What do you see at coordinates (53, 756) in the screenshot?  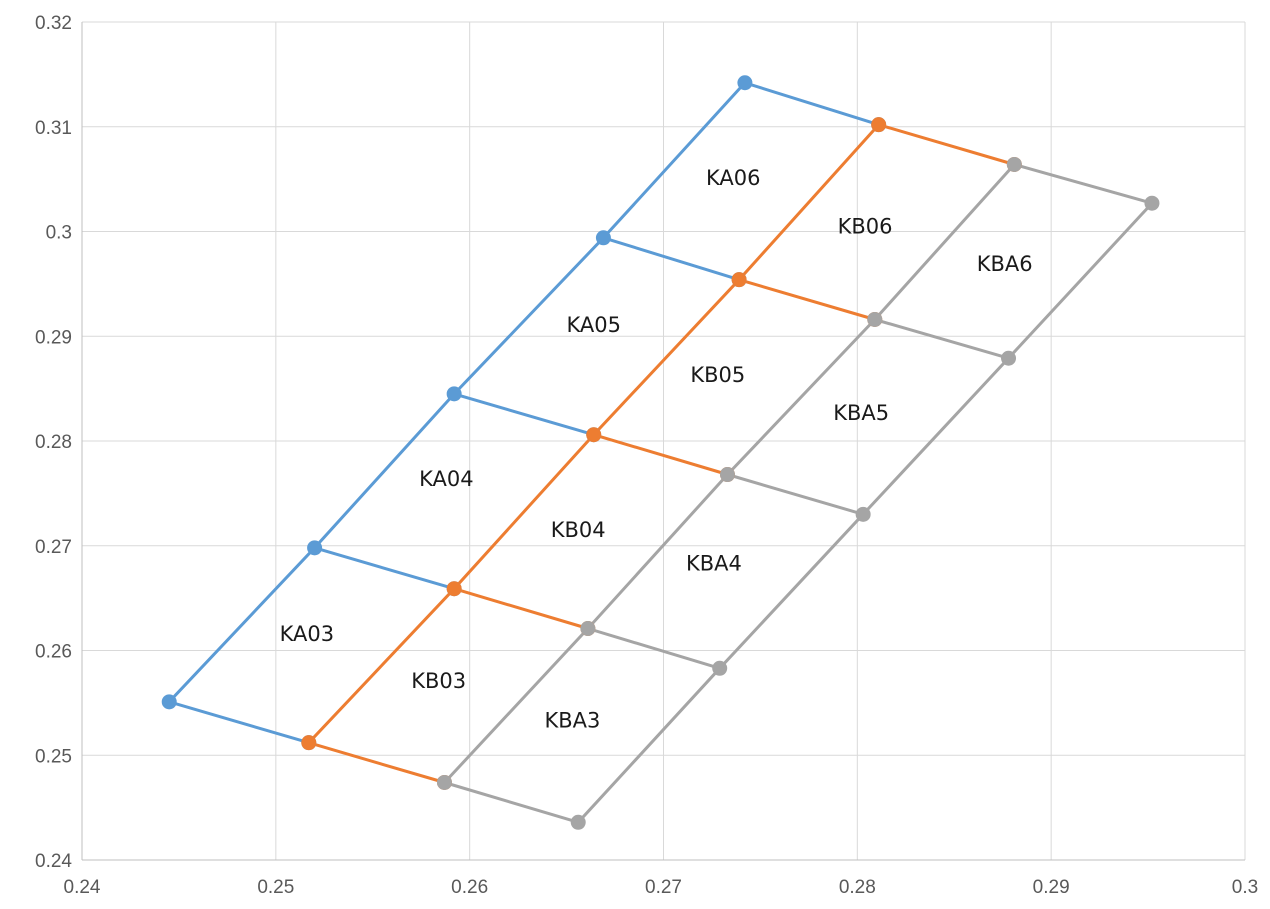 I see `y-tick-label-1: 0.25` at bounding box center [53, 756].